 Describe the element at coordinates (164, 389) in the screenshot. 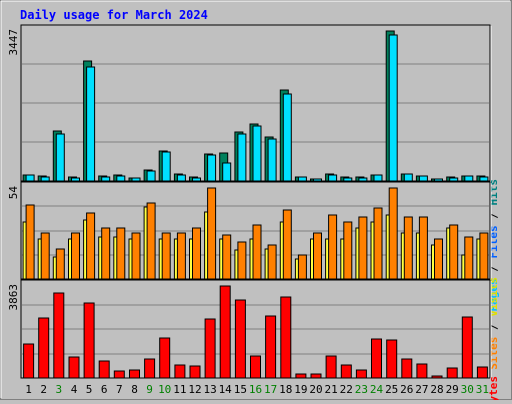

I see `x-tick-label: 10` at that location.